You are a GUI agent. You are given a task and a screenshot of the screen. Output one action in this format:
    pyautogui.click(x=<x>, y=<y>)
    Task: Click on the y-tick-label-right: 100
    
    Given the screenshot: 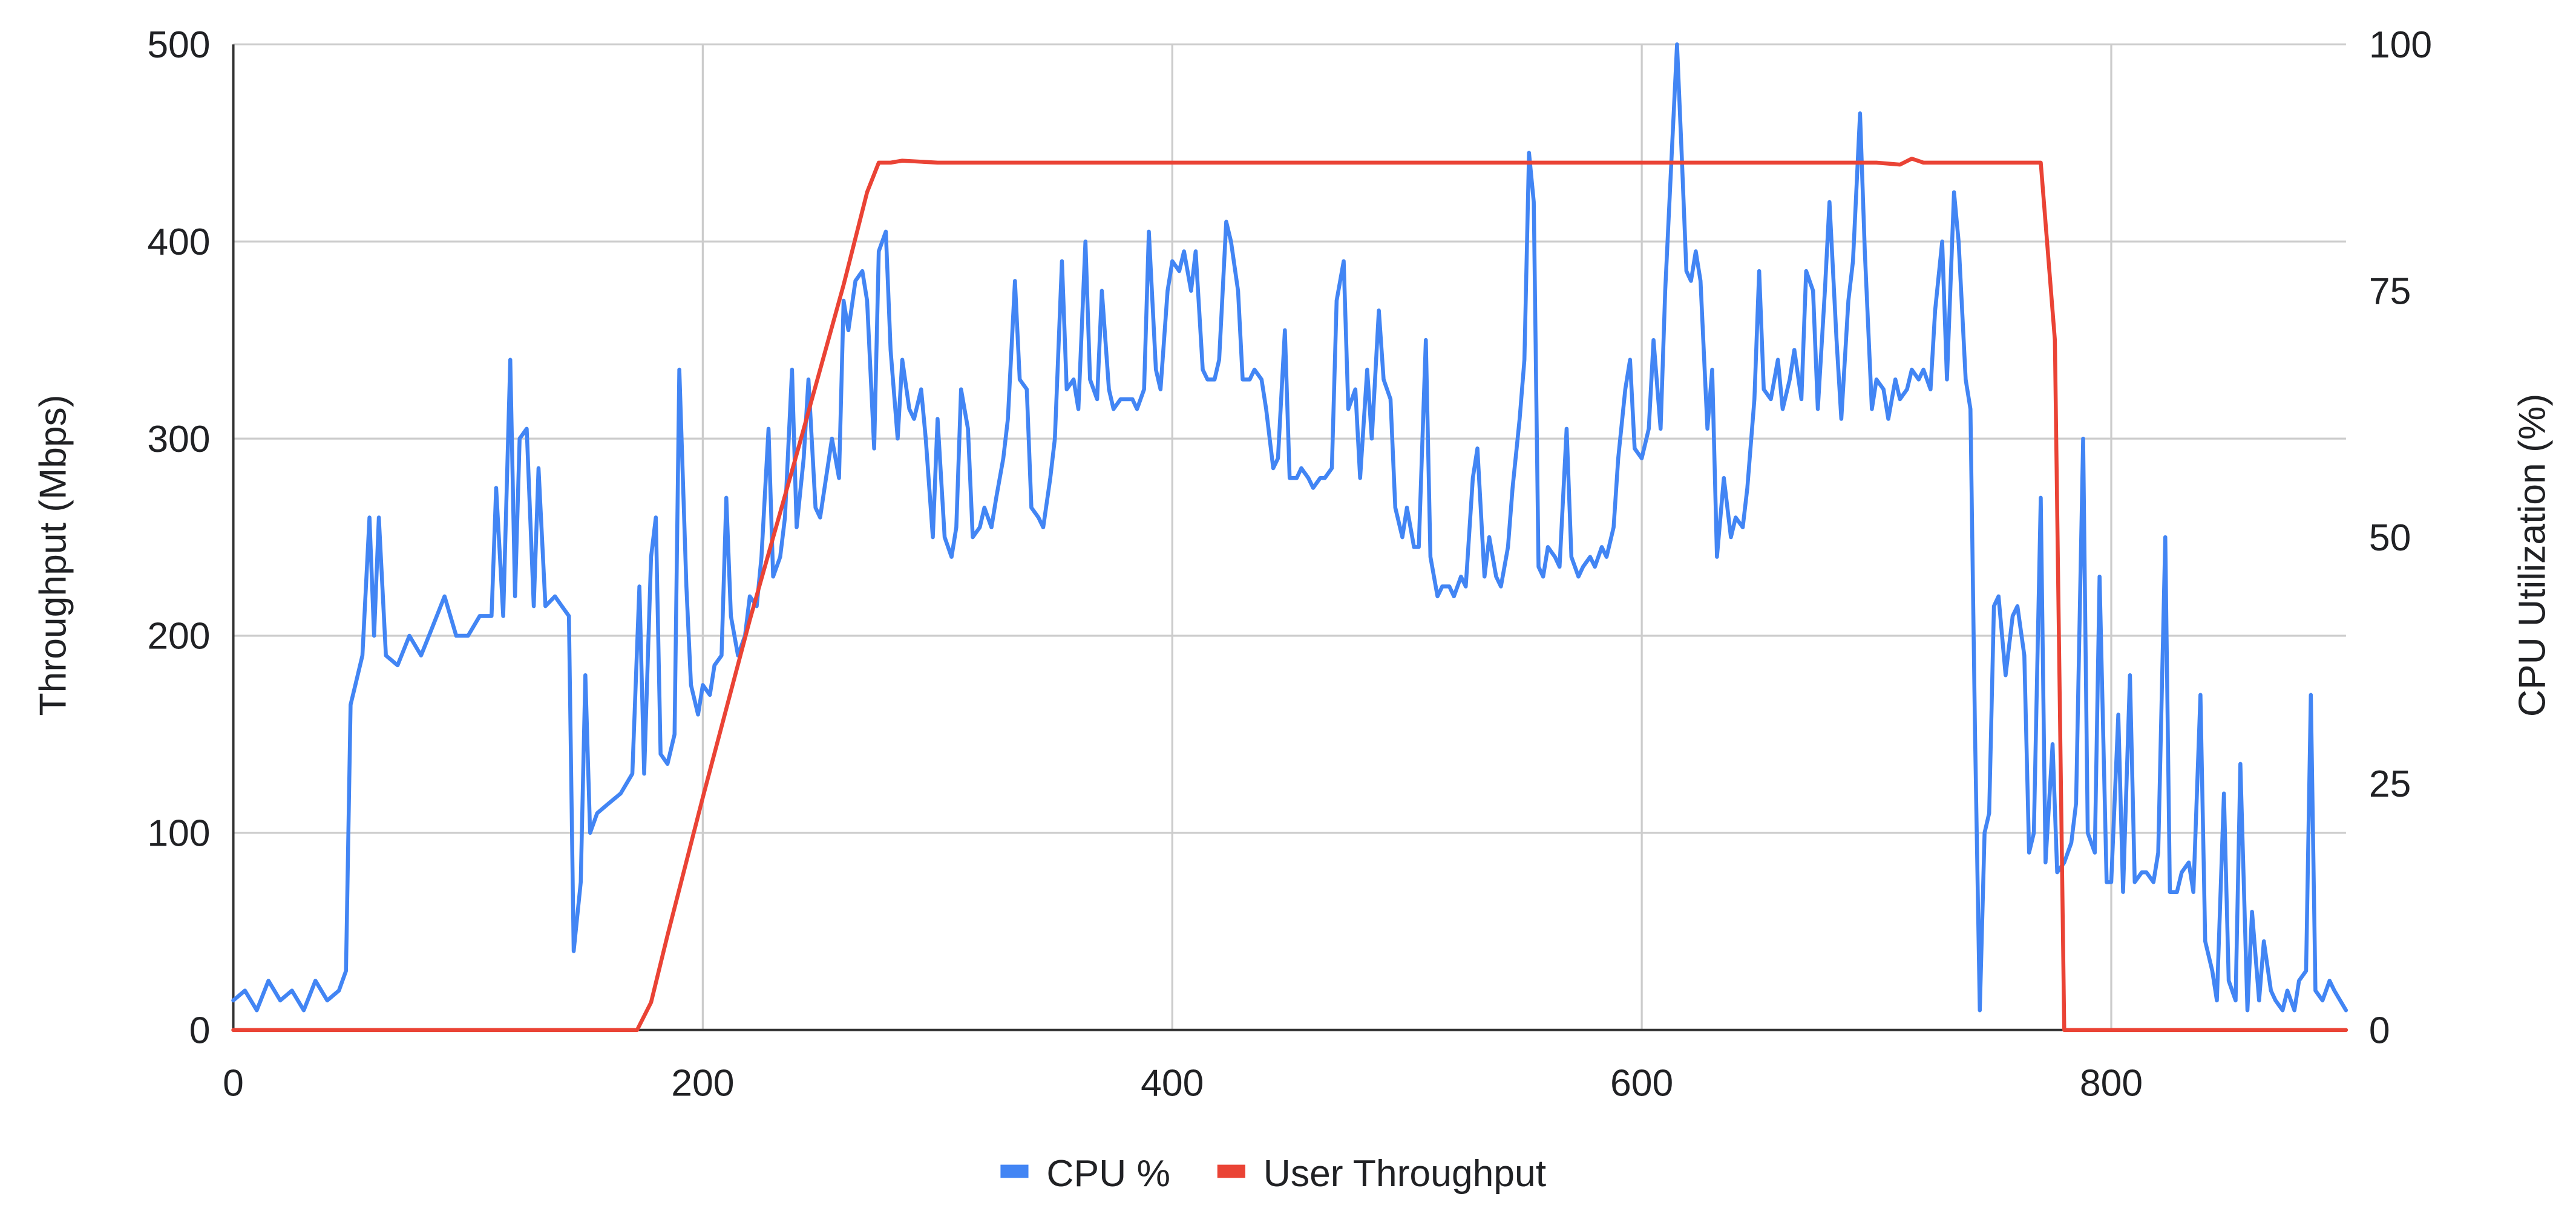 What is the action you would take?
    pyautogui.click(x=2400, y=45)
    